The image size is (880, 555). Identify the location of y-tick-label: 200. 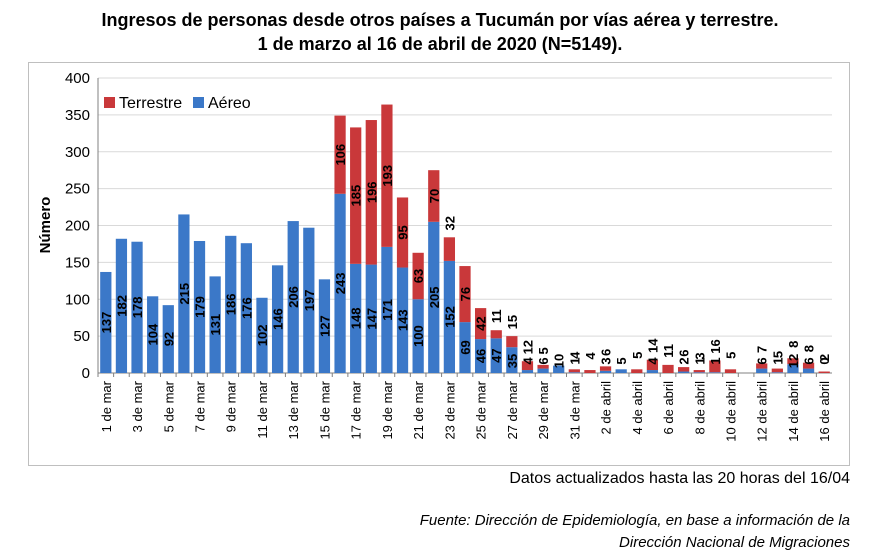
(77, 226).